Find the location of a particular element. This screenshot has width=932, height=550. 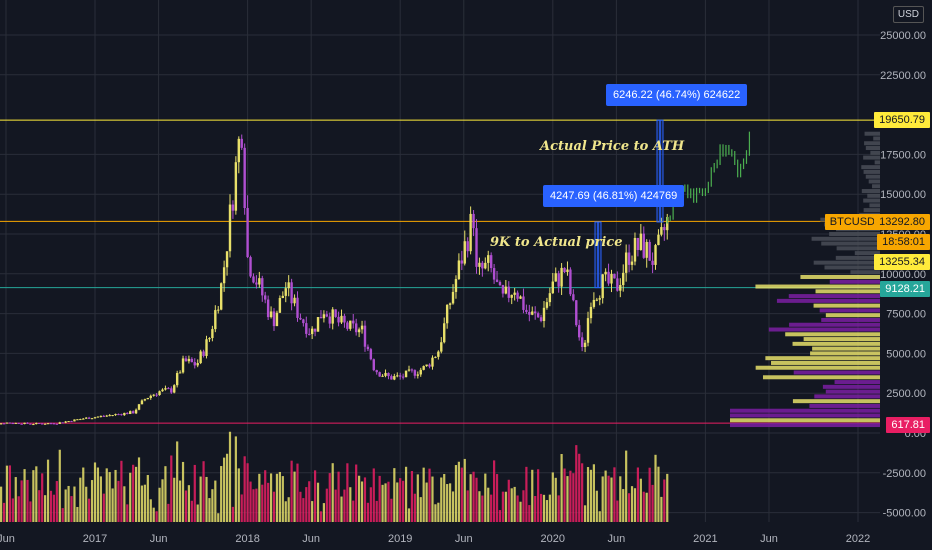

price-tick-label: 2500.00 is located at coordinates (906, 394).